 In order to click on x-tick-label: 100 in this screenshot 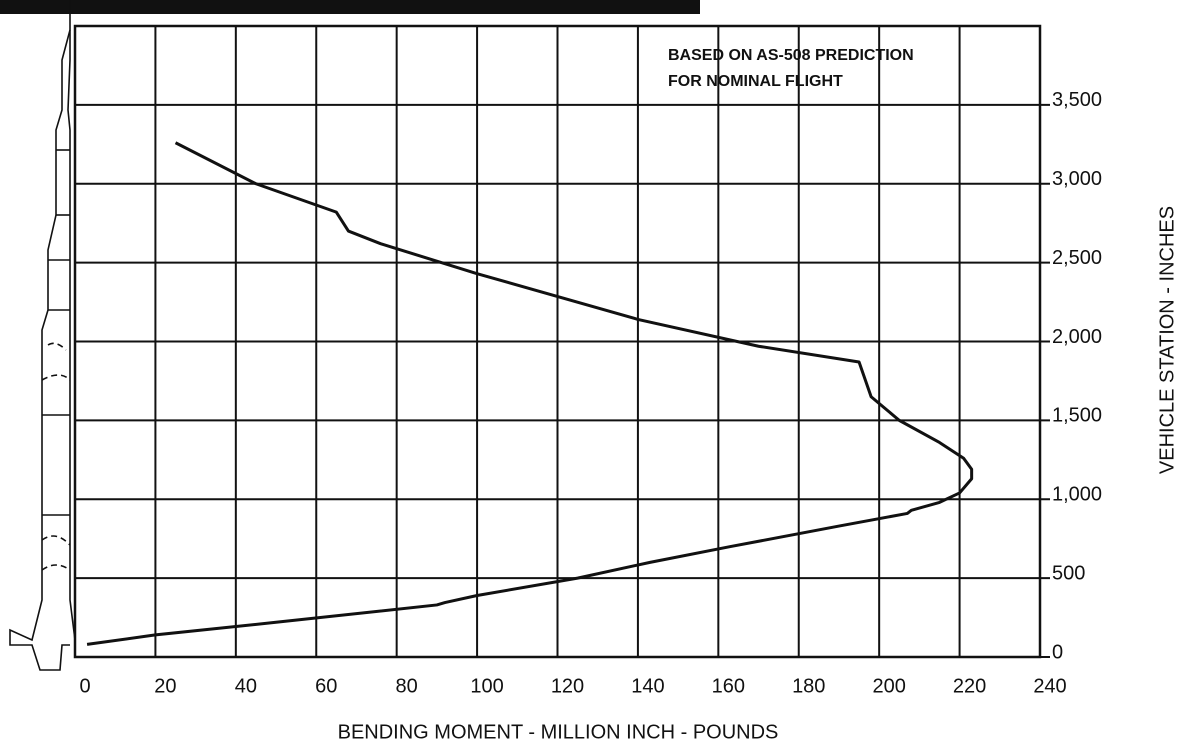, I will do `click(486, 686)`.